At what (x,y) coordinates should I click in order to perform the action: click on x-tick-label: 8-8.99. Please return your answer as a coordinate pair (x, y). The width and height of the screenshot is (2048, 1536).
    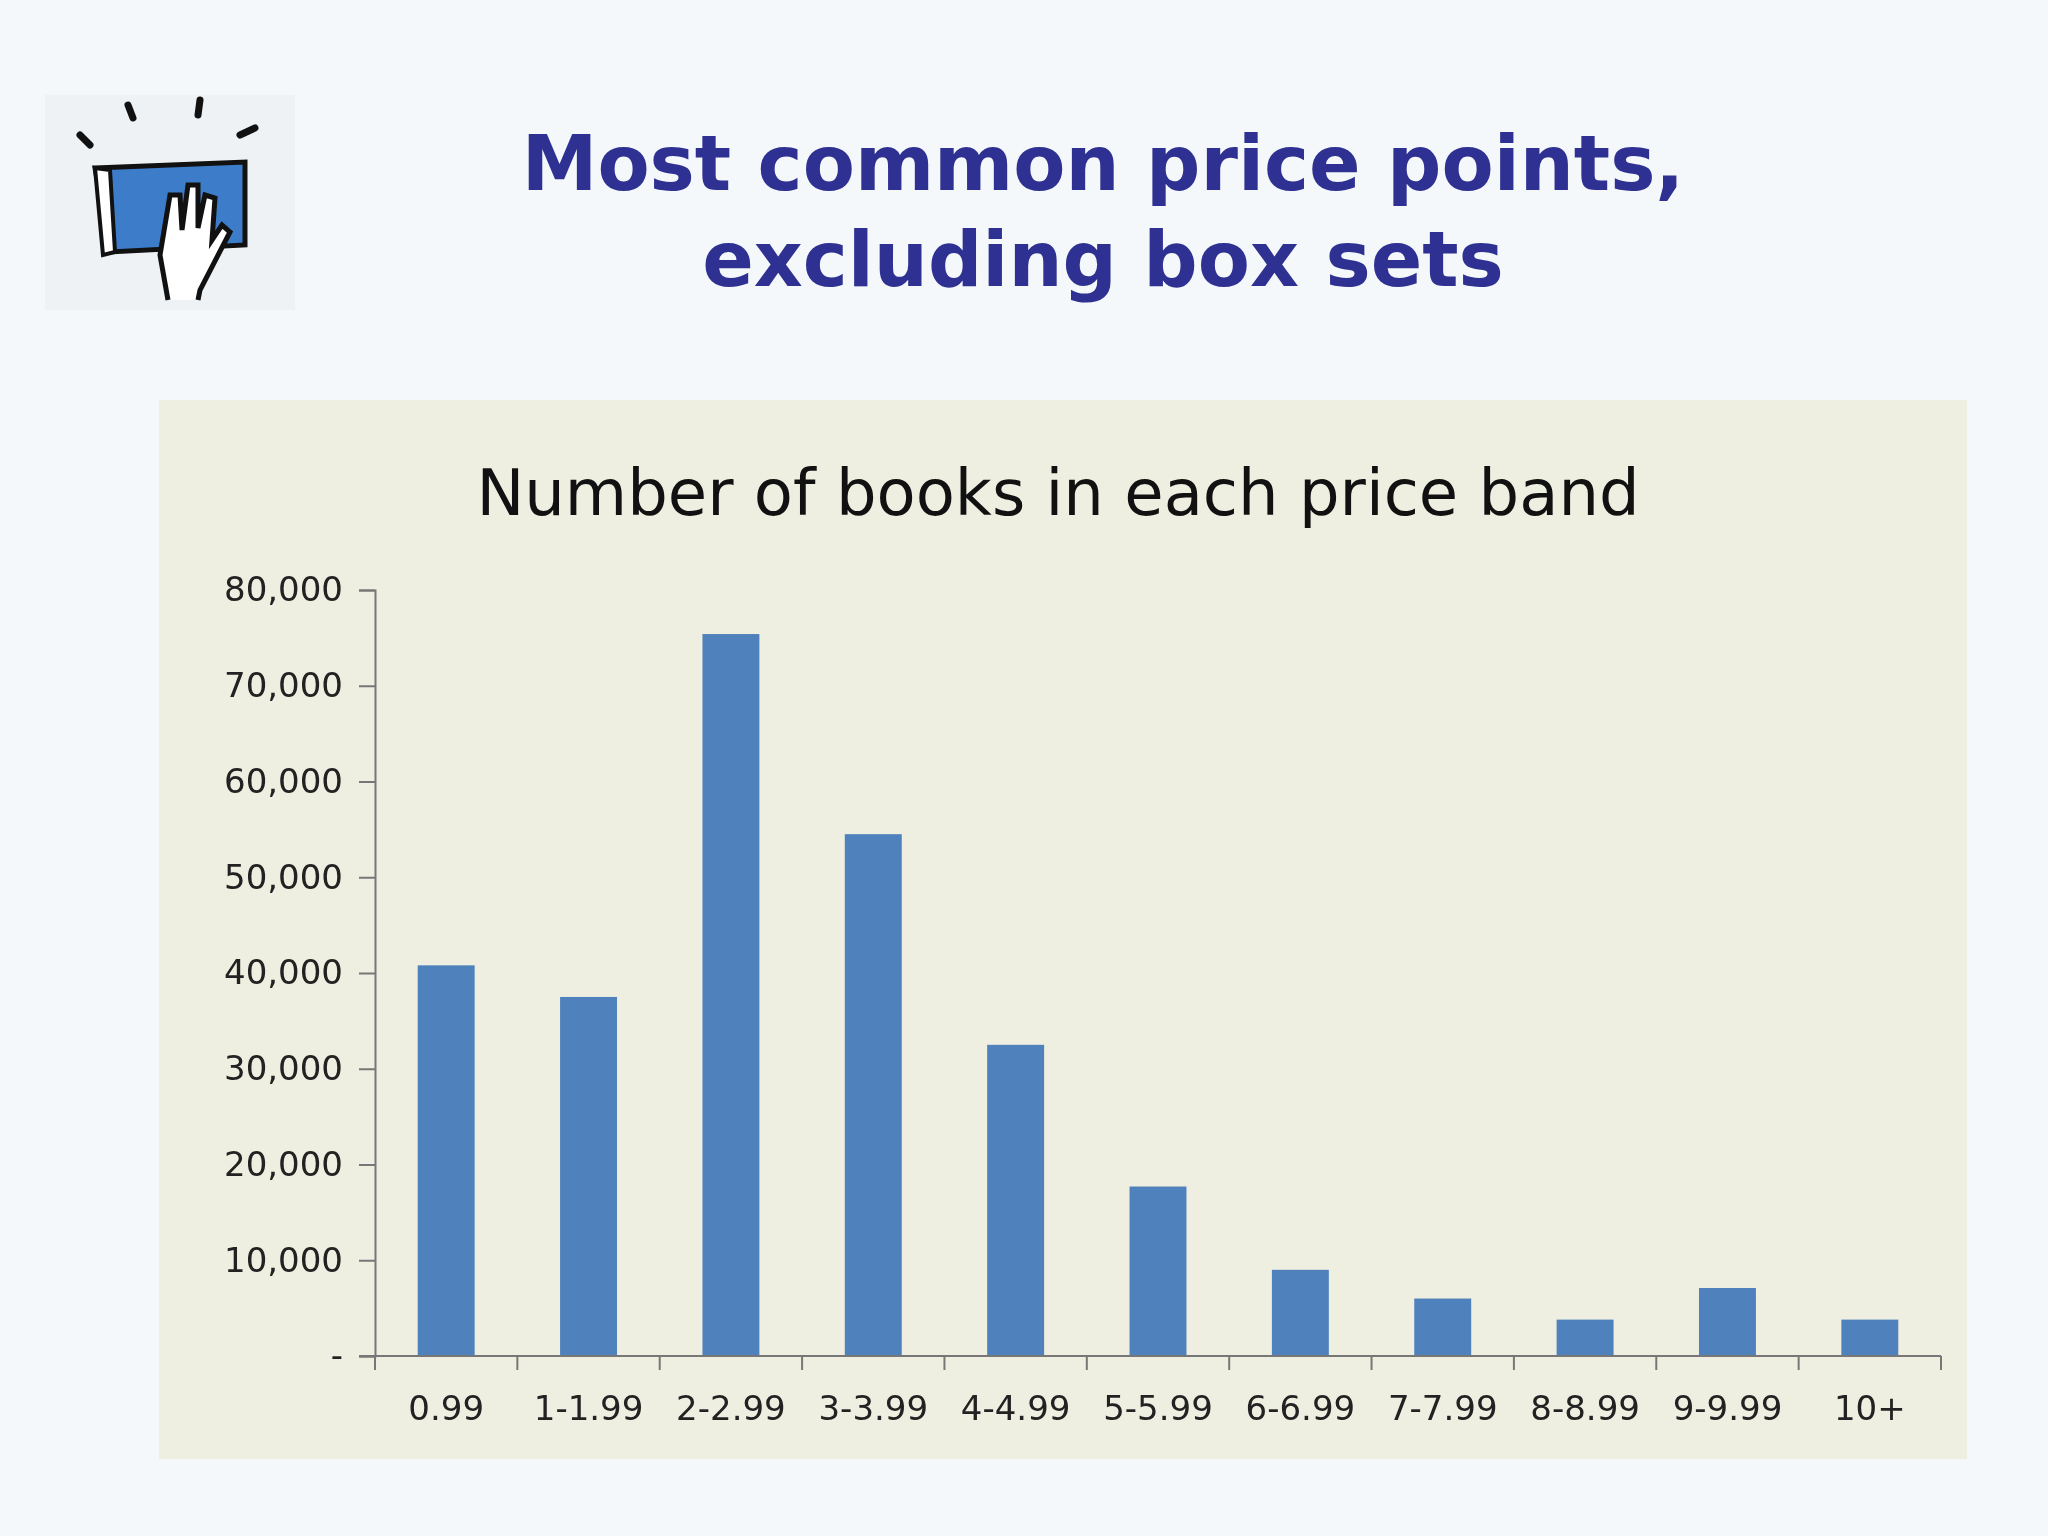
    Looking at the image, I should click on (1585, 1408).